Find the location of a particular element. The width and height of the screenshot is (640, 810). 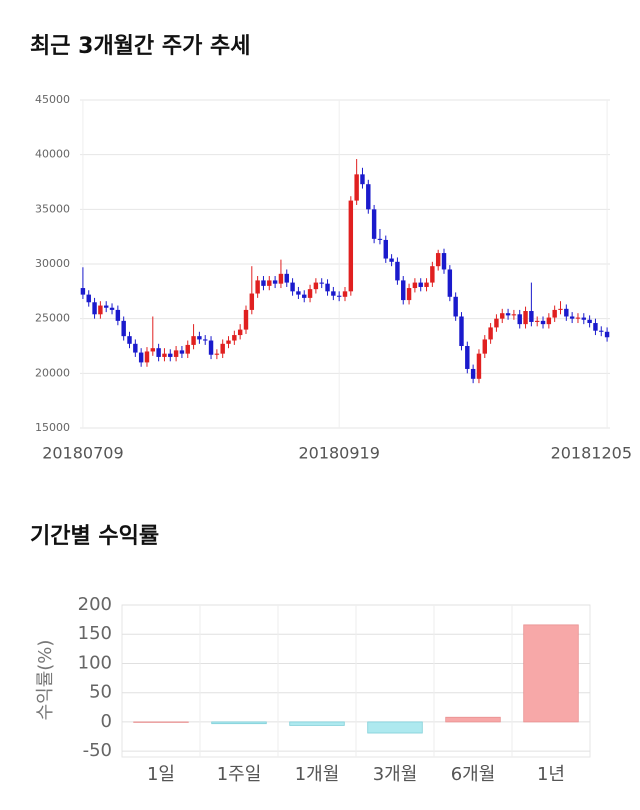

y-tick-label: 0 is located at coordinates (106, 721).